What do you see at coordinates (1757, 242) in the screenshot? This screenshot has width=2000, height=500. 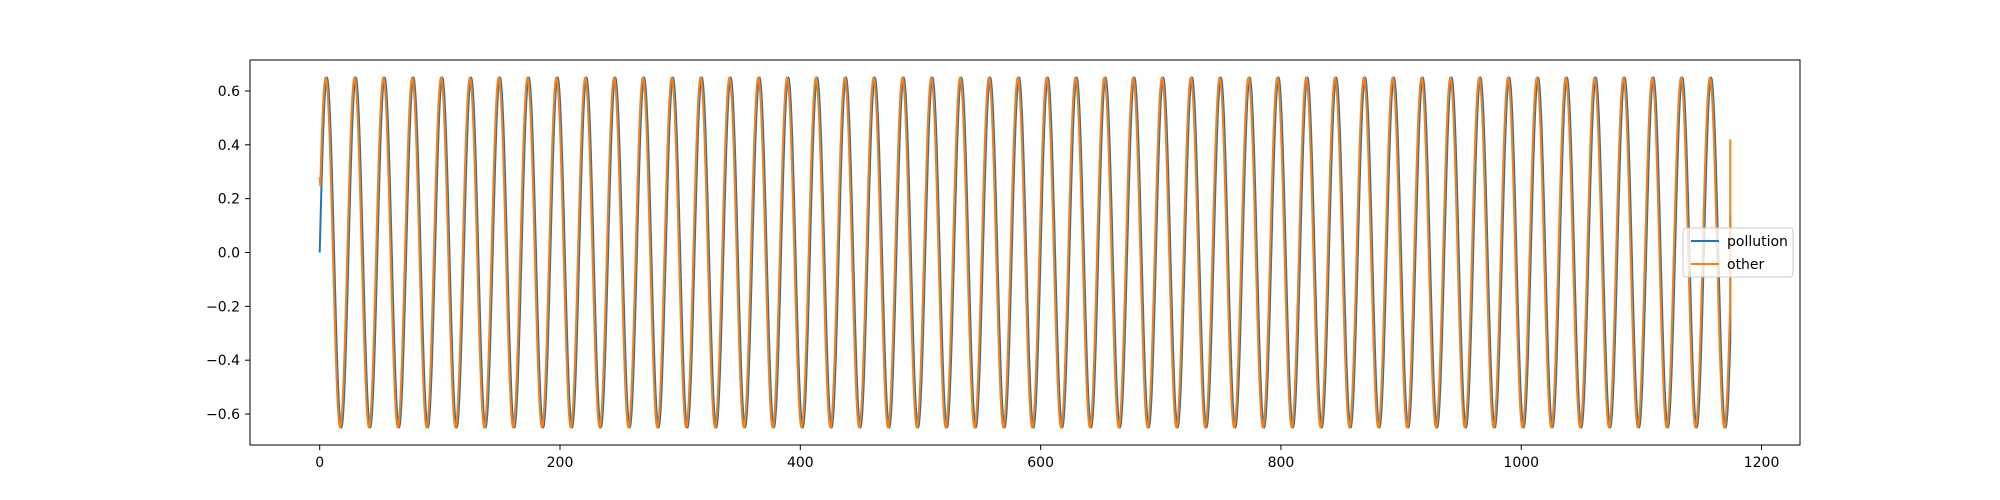 I see `legend-label-pollution: pollution` at bounding box center [1757, 242].